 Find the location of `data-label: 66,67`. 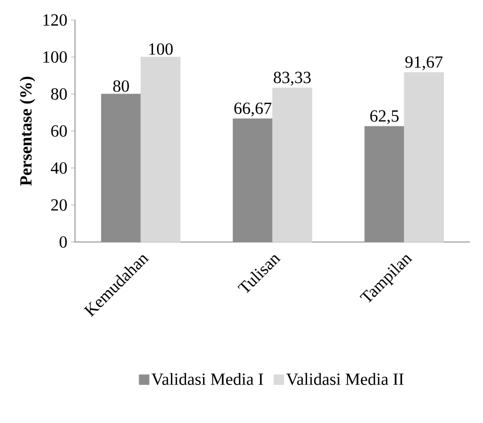

data-label: 66,67 is located at coordinates (253, 109).